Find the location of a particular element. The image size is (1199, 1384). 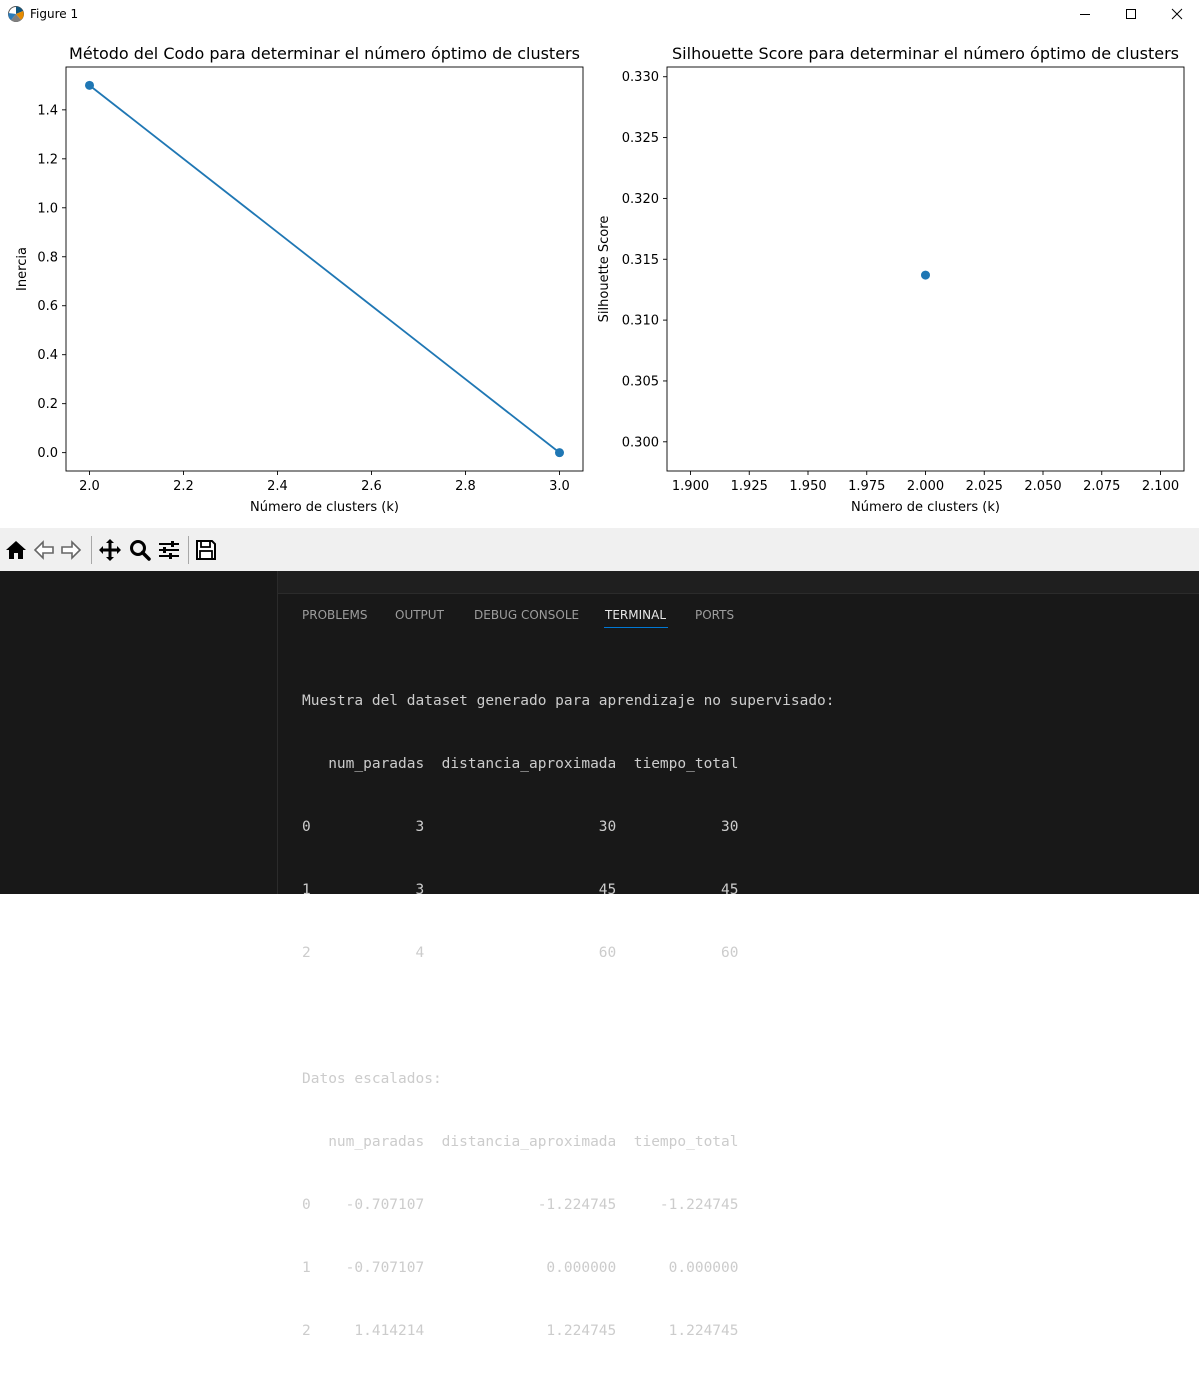

series-line is located at coordinates (324, 269).